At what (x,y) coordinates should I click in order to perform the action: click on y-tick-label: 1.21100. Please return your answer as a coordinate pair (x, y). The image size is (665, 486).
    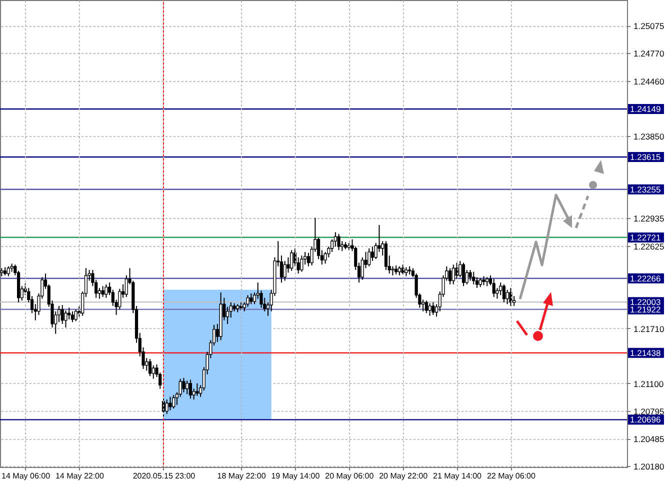
    Looking at the image, I should click on (649, 383).